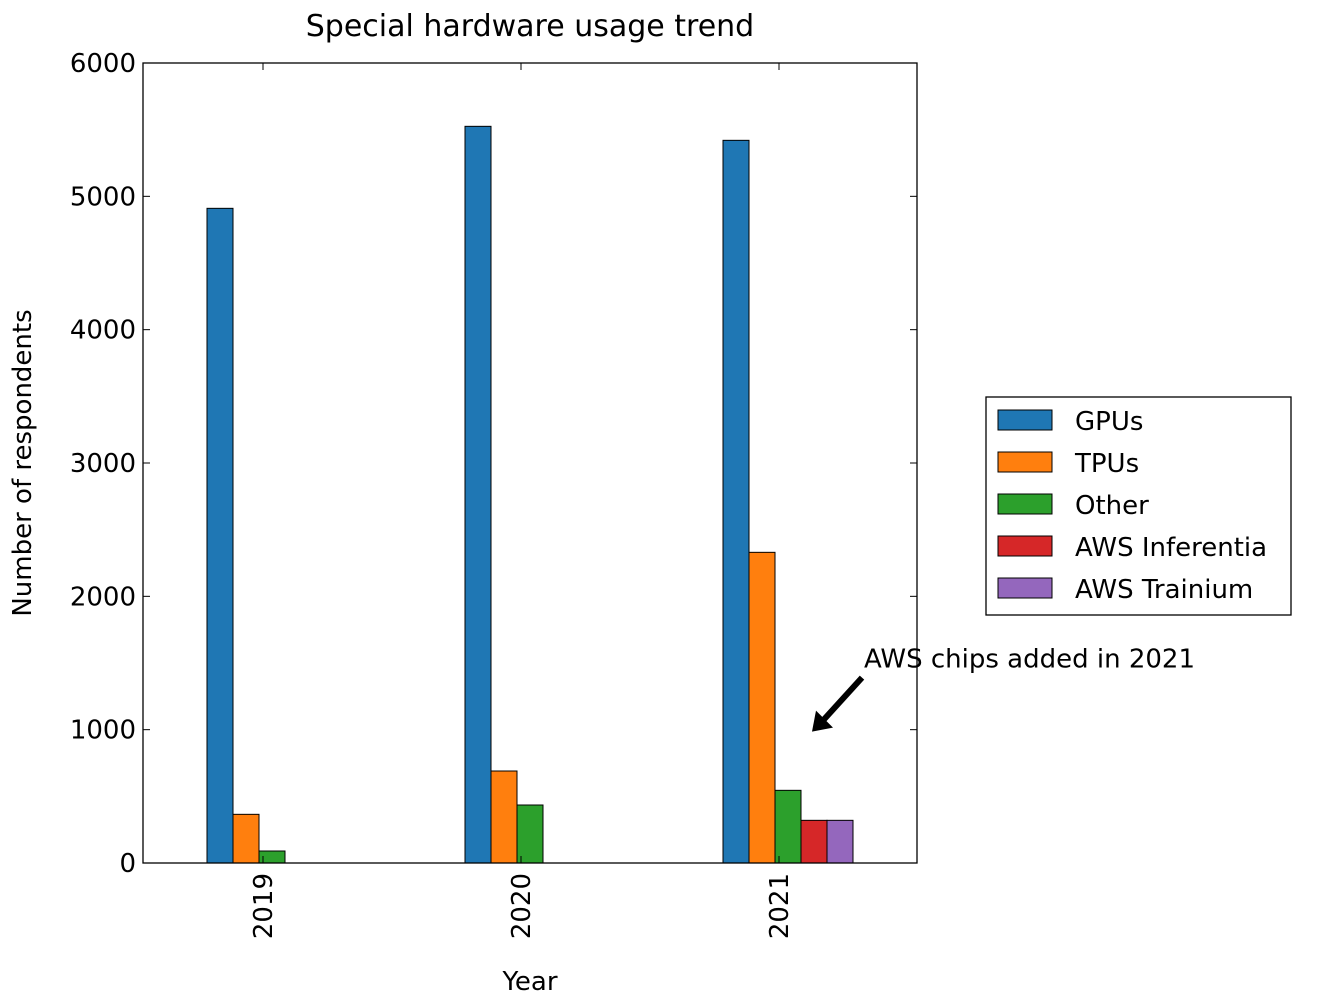 The width and height of the screenshot is (1319, 1005). Describe the element at coordinates (103, 331) in the screenshot. I see `y-tick-label: 4000` at that location.